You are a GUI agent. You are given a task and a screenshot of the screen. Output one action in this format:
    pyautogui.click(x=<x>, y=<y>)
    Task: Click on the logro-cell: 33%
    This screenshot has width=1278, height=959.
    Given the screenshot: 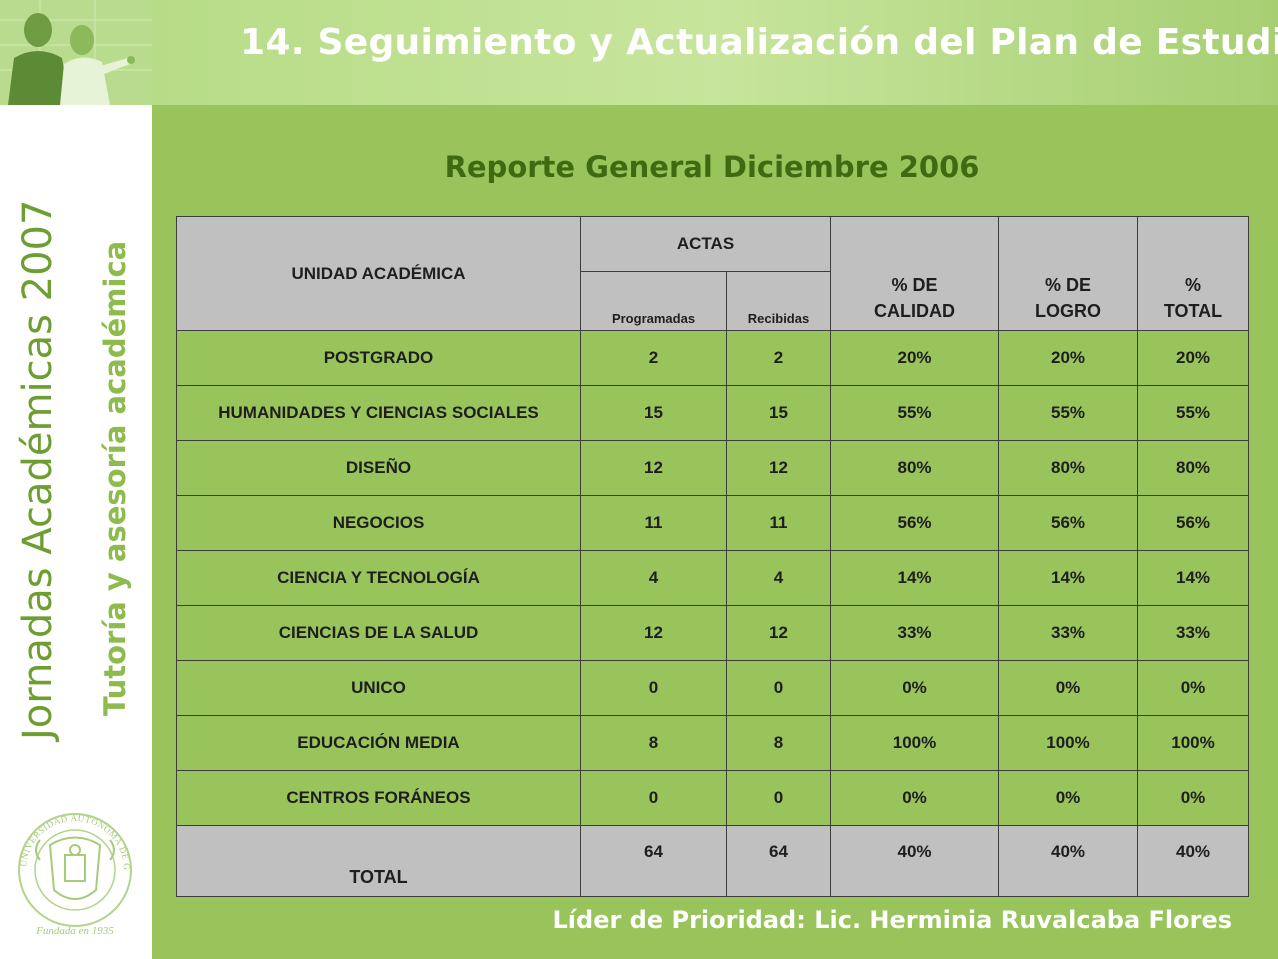 What is the action you would take?
    pyautogui.click(x=1068, y=633)
    